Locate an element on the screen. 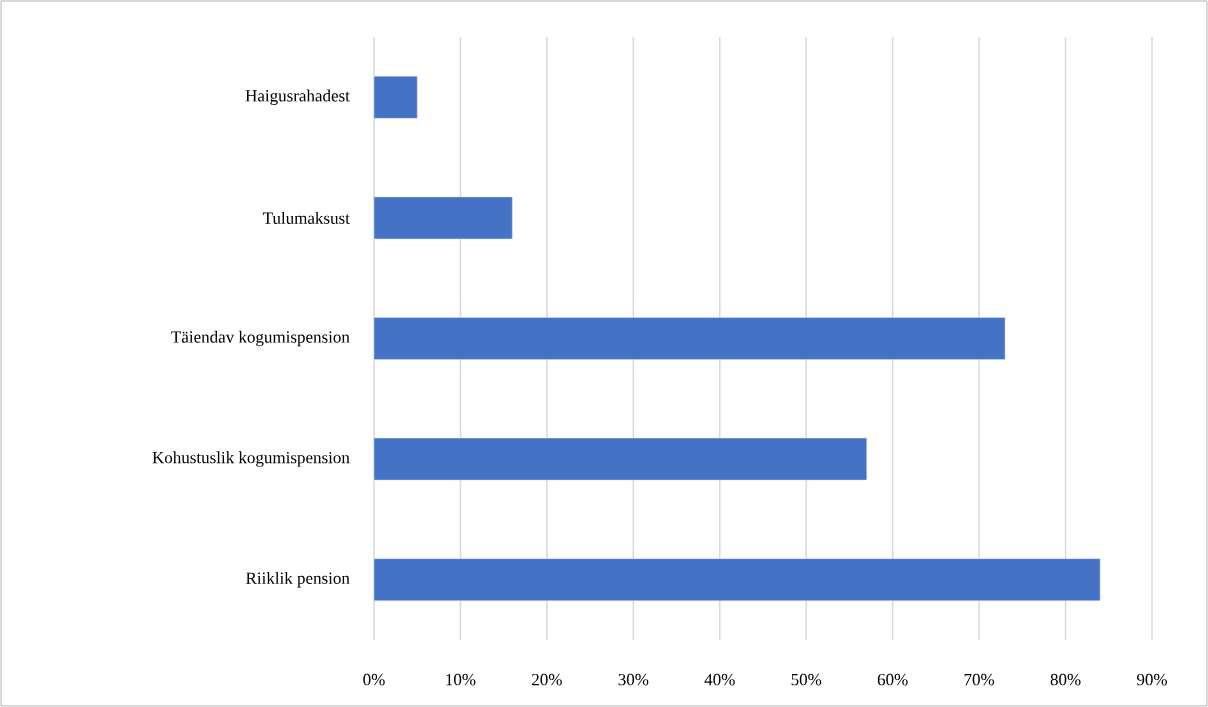 The image size is (1208, 707). x-tick-label: 50% is located at coordinates (806, 679).